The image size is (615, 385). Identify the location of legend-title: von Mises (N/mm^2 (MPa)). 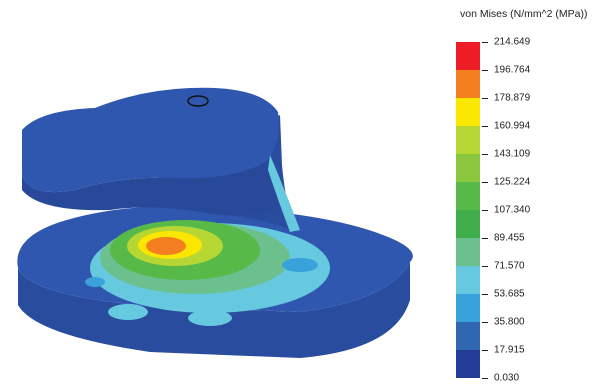
(524, 14).